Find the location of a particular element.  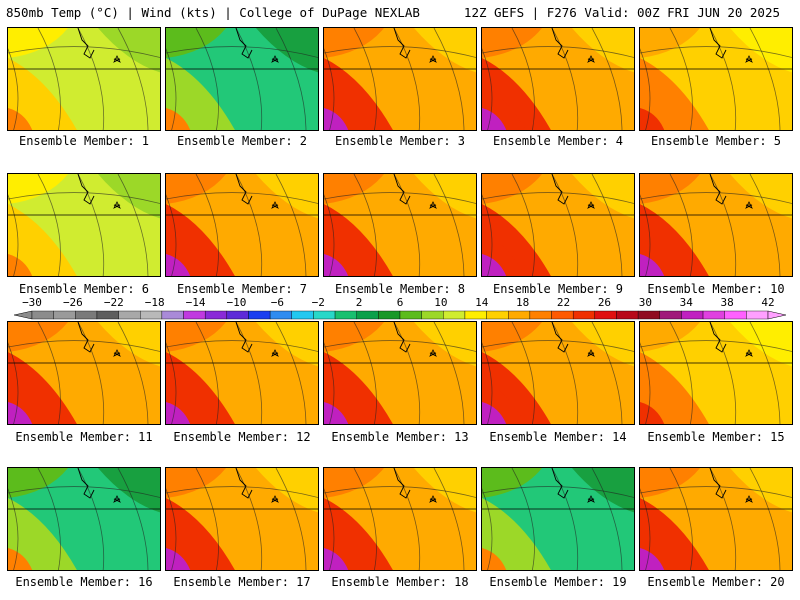

ensemble-member-label: Ensemble Member: 11 is located at coordinates (84, 437).